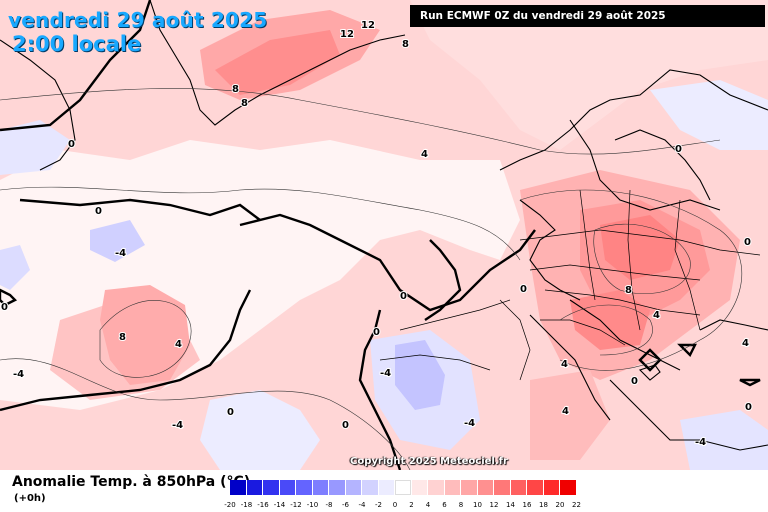 The height and width of the screenshot is (512, 768). I want to click on color-scale, so click(403, 487).